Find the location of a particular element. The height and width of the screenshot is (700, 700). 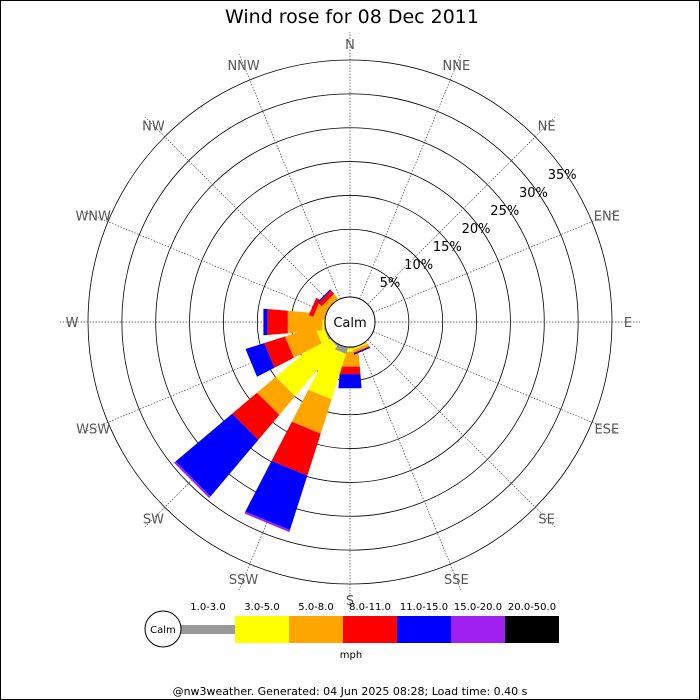

direction-label: SSE is located at coordinates (456, 580).